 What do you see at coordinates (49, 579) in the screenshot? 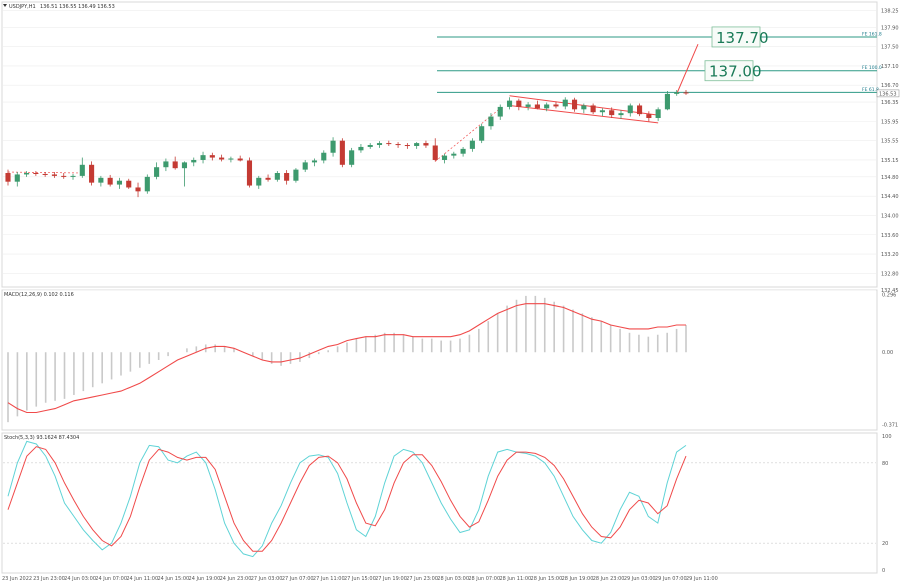
I see `time-axis-tick: 23 Jun 23:00` at bounding box center [49, 579].